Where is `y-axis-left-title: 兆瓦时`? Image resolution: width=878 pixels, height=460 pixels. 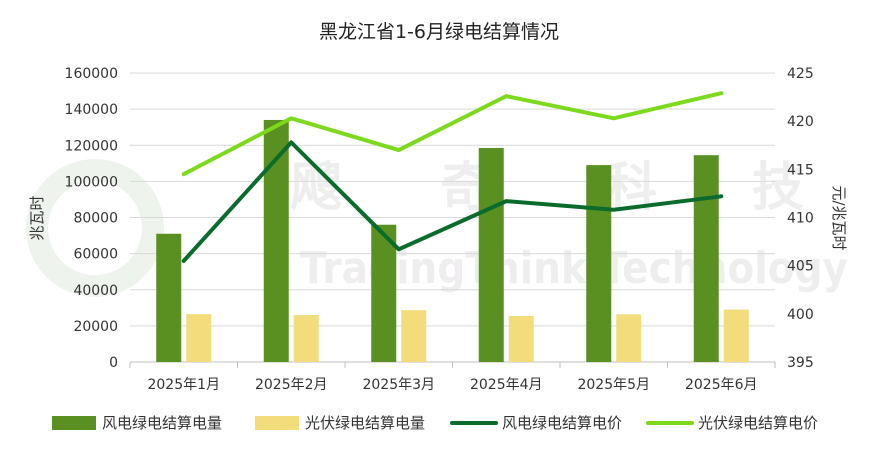
y-axis-left-title: 兆瓦时 is located at coordinates (37, 217).